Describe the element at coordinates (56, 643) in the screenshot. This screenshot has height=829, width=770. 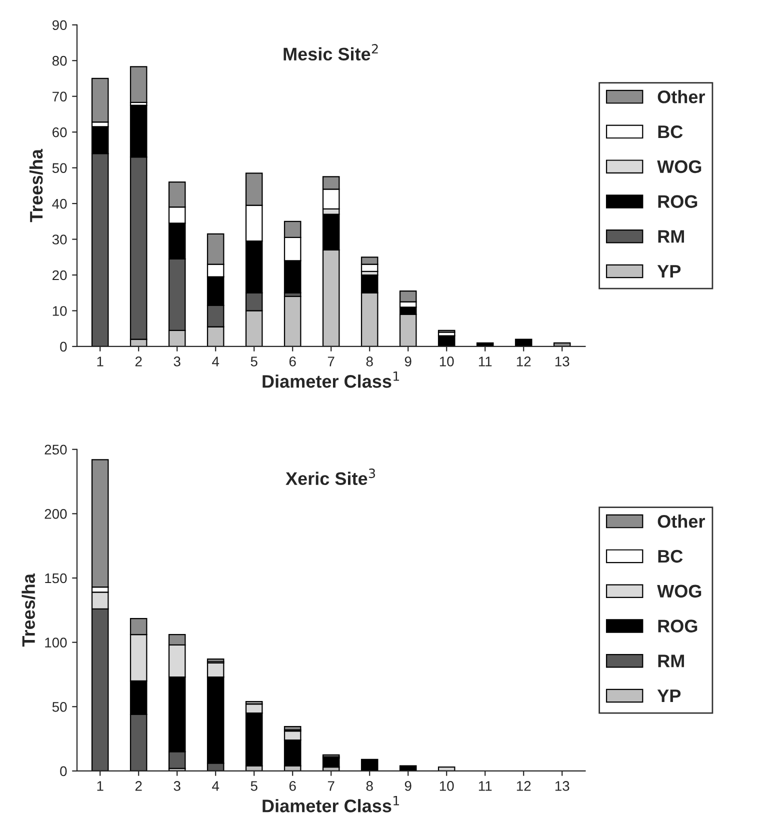
I see `y-tick-label: 100` at that location.